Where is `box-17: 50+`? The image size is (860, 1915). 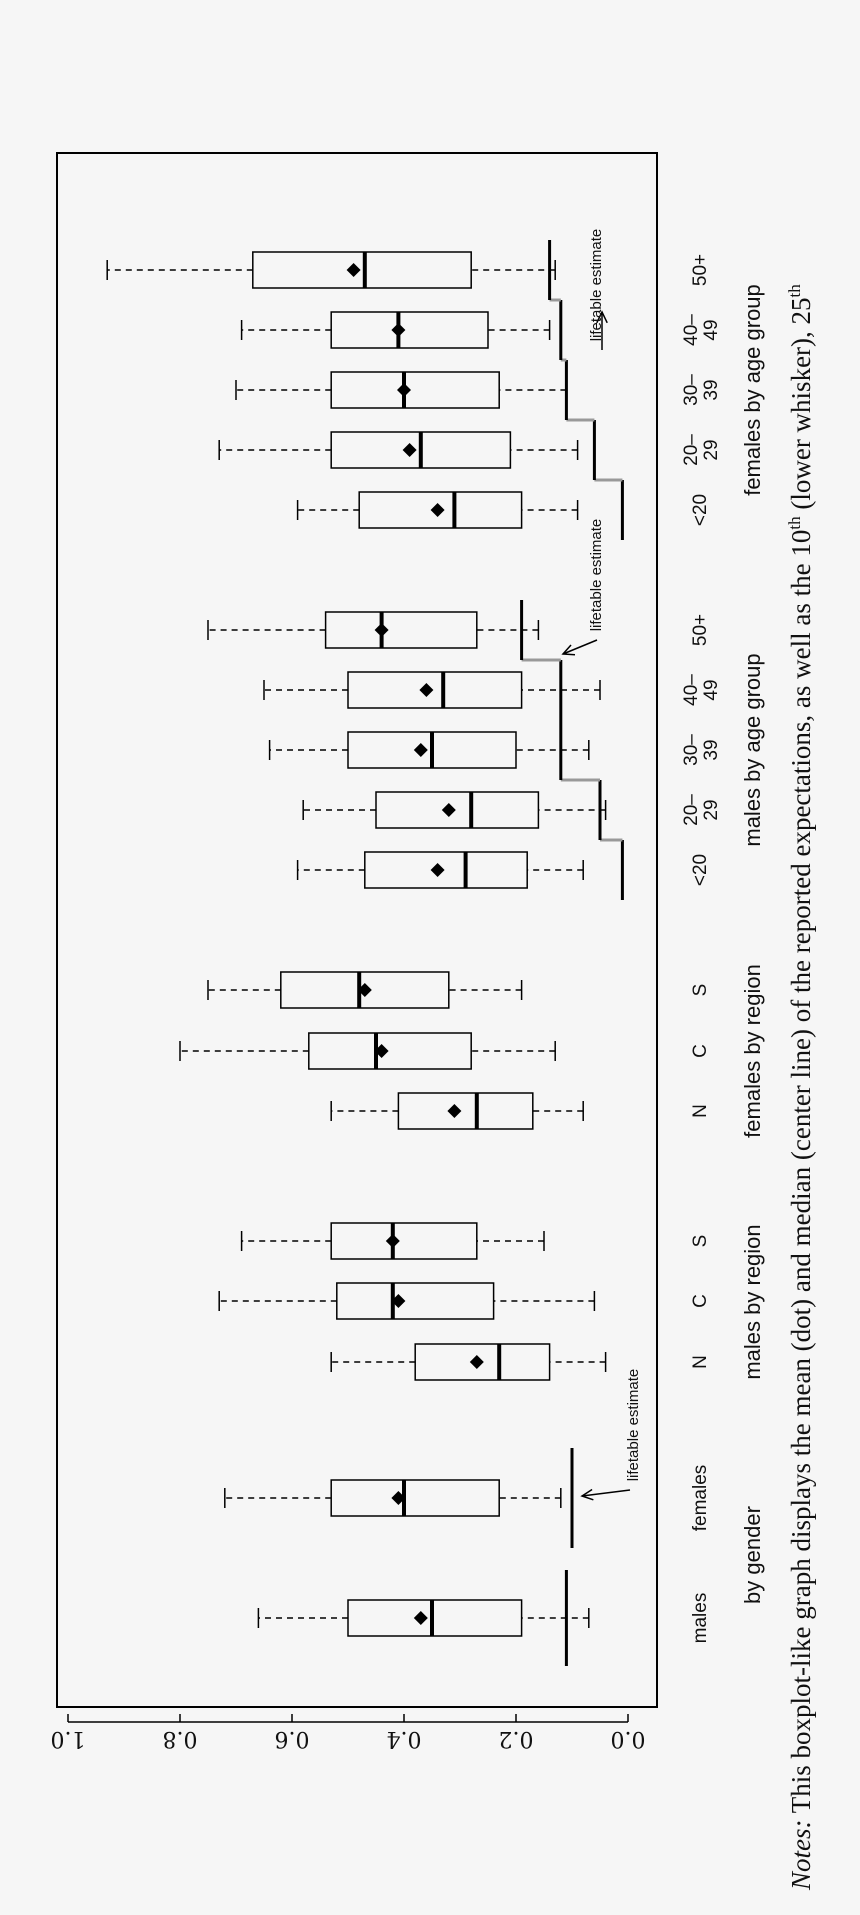 box-17: 50+ is located at coordinates (408, 270).